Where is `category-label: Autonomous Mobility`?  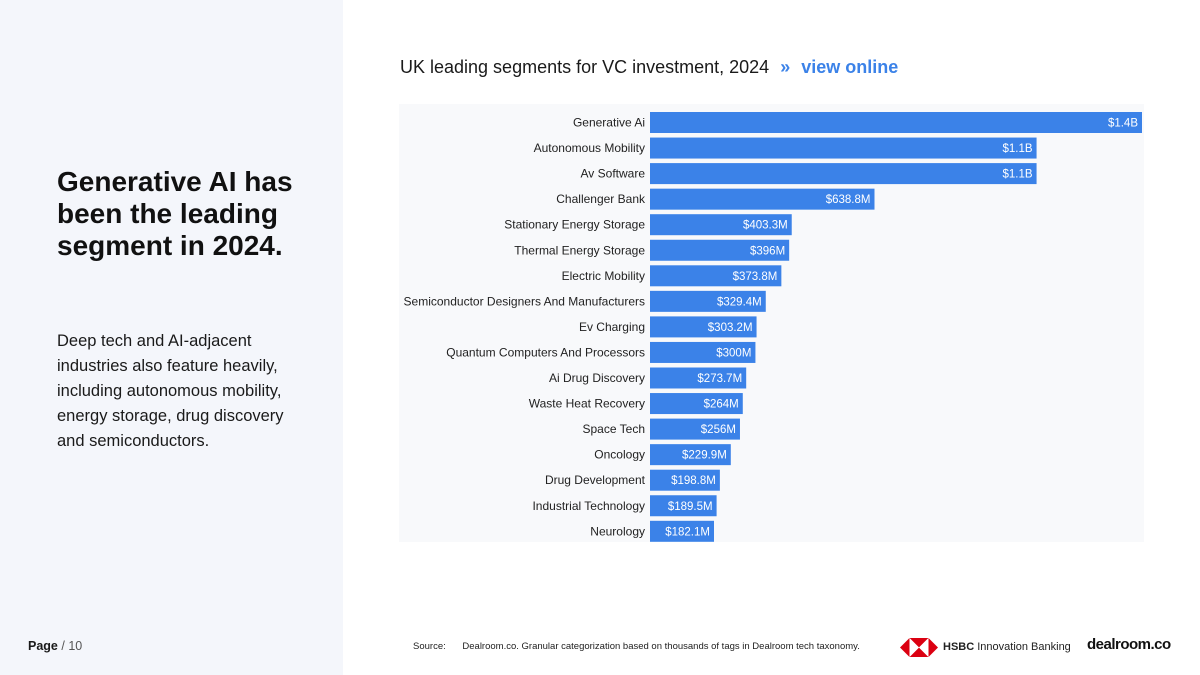 category-label: Autonomous Mobility is located at coordinates (589, 148).